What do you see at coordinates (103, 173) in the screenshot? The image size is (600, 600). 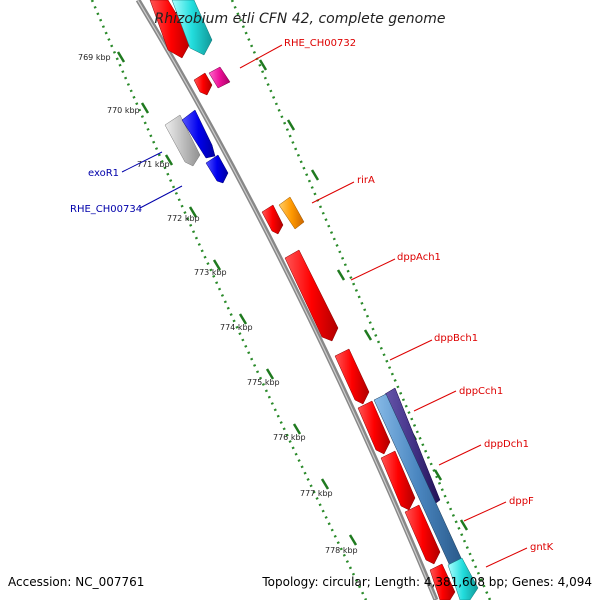 I see `gene-label-exor1: exoR1` at bounding box center [103, 173].